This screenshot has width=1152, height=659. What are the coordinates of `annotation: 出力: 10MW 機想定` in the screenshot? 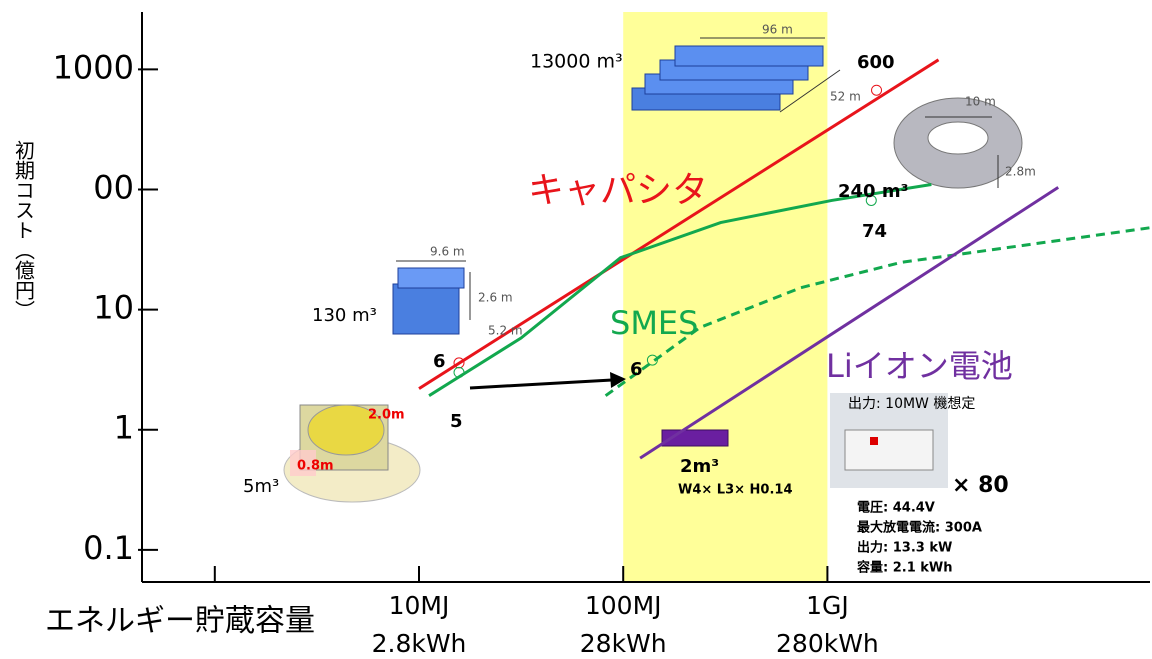 It's located at (911, 404).